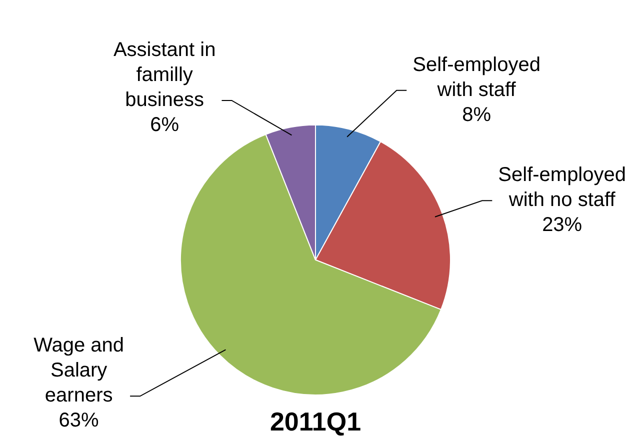 The image size is (631, 447). I want to click on data-label: 8%, so click(477, 115).